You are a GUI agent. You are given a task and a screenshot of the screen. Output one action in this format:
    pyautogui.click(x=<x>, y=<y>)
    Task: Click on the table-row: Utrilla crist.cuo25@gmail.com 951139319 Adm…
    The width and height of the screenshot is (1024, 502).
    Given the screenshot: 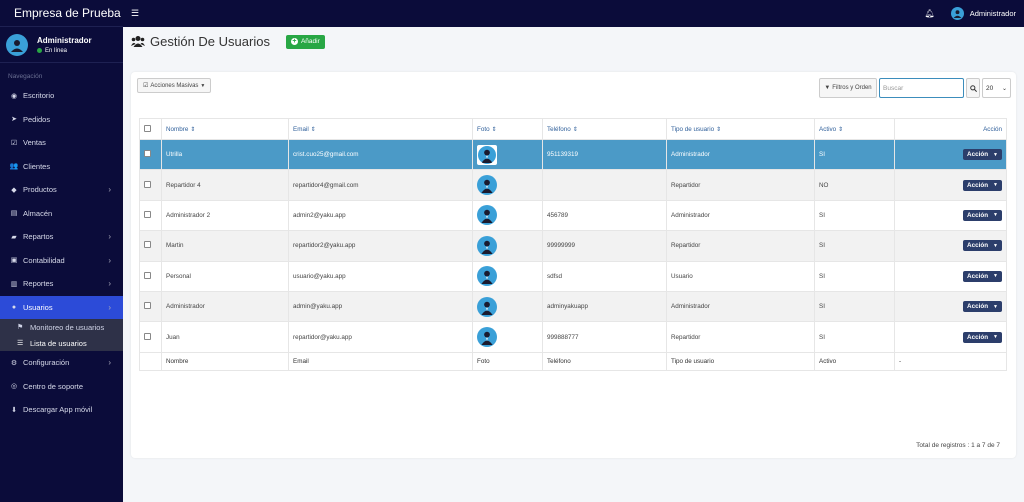 What is the action you would take?
    pyautogui.click(x=573, y=154)
    